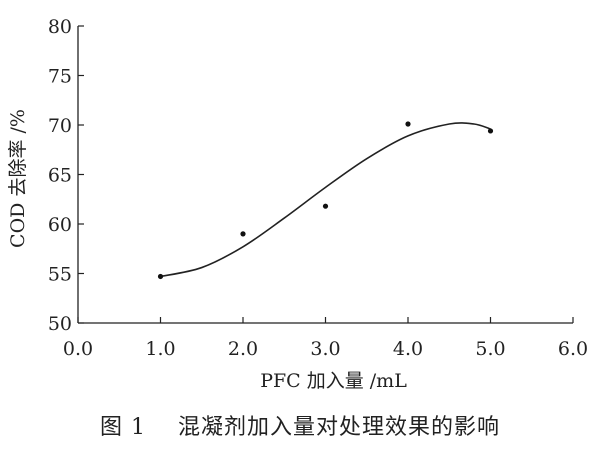 This screenshot has height=450, width=600. I want to click on x-tick-label: 1.0, so click(160, 349).